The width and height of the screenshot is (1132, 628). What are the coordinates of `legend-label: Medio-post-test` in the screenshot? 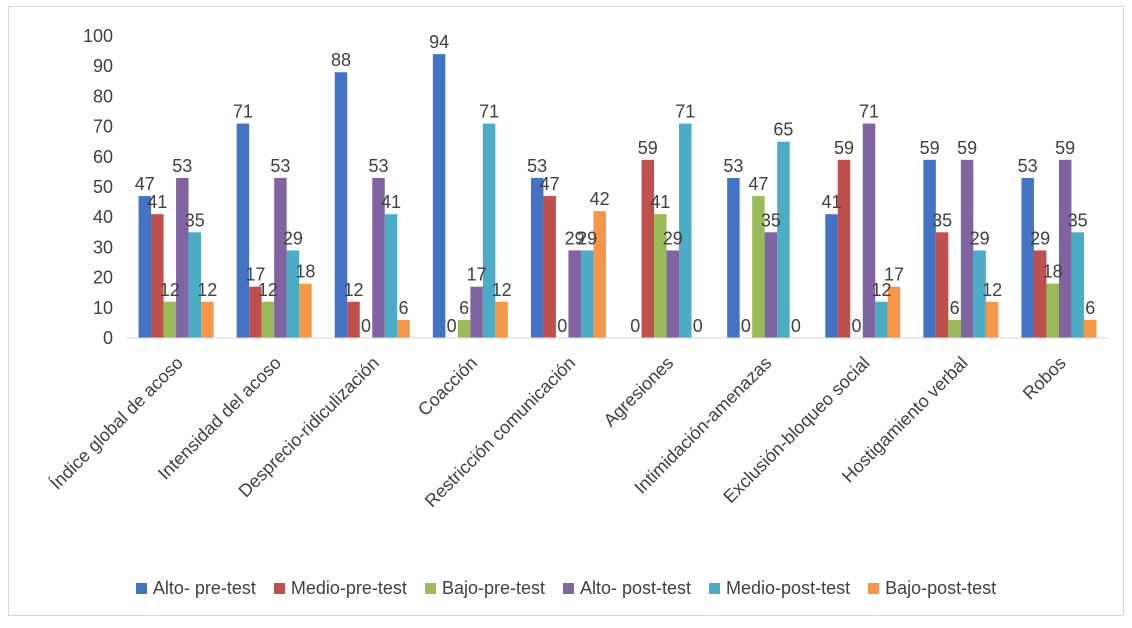 It's located at (788, 588).